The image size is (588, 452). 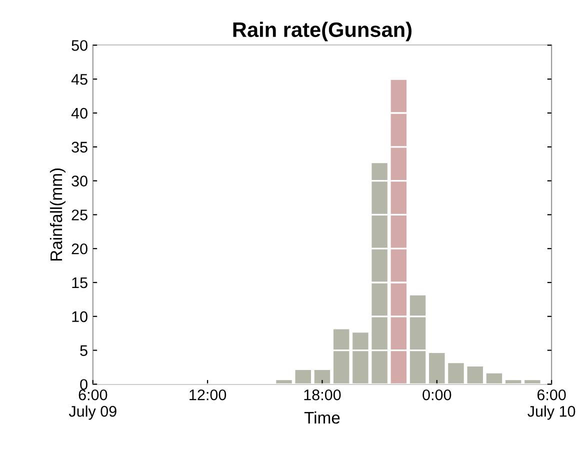 I want to click on y-tick-label: 15, so click(x=80, y=283).